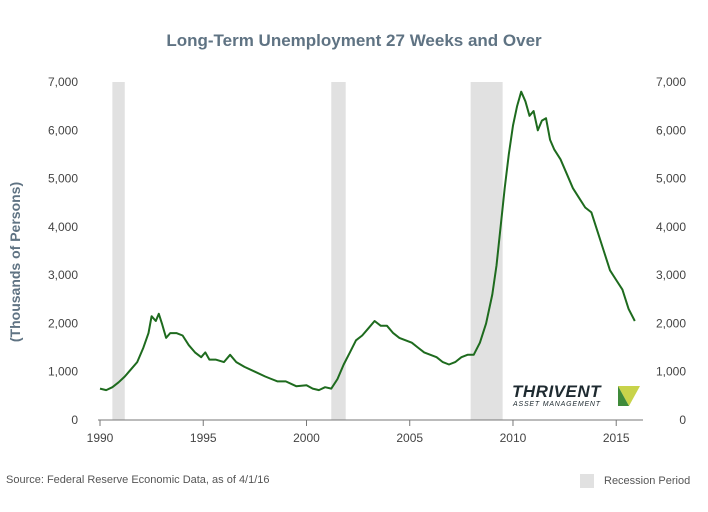  Describe the element at coordinates (15, 262) in the screenshot. I see `y-axis-label: (Thousands of Persons)` at that location.